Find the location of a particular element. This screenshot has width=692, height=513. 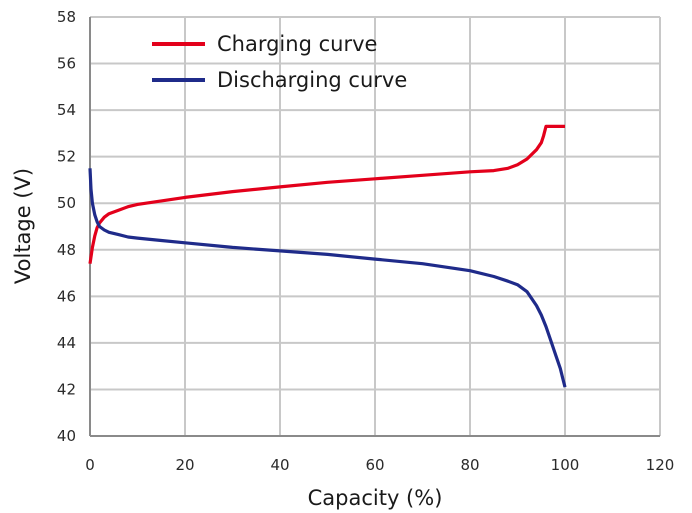

legend-label-charging: Charging curve is located at coordinates (297, 44).